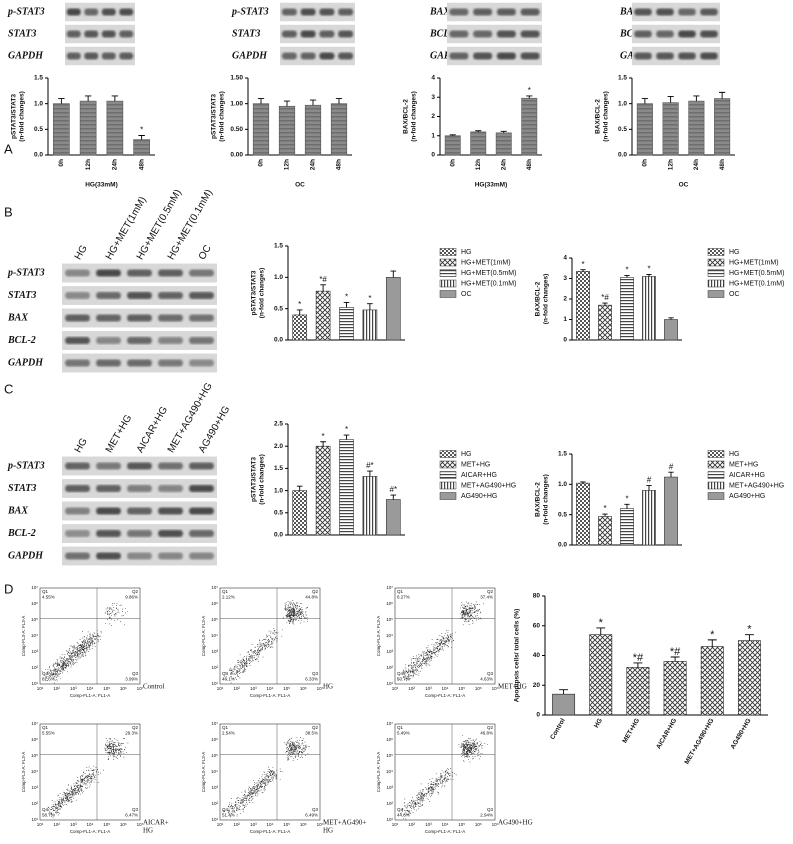 The width and height of the screenshot is (793, 844). I want to click on quadrant-name: Q3, so click(135, 673).